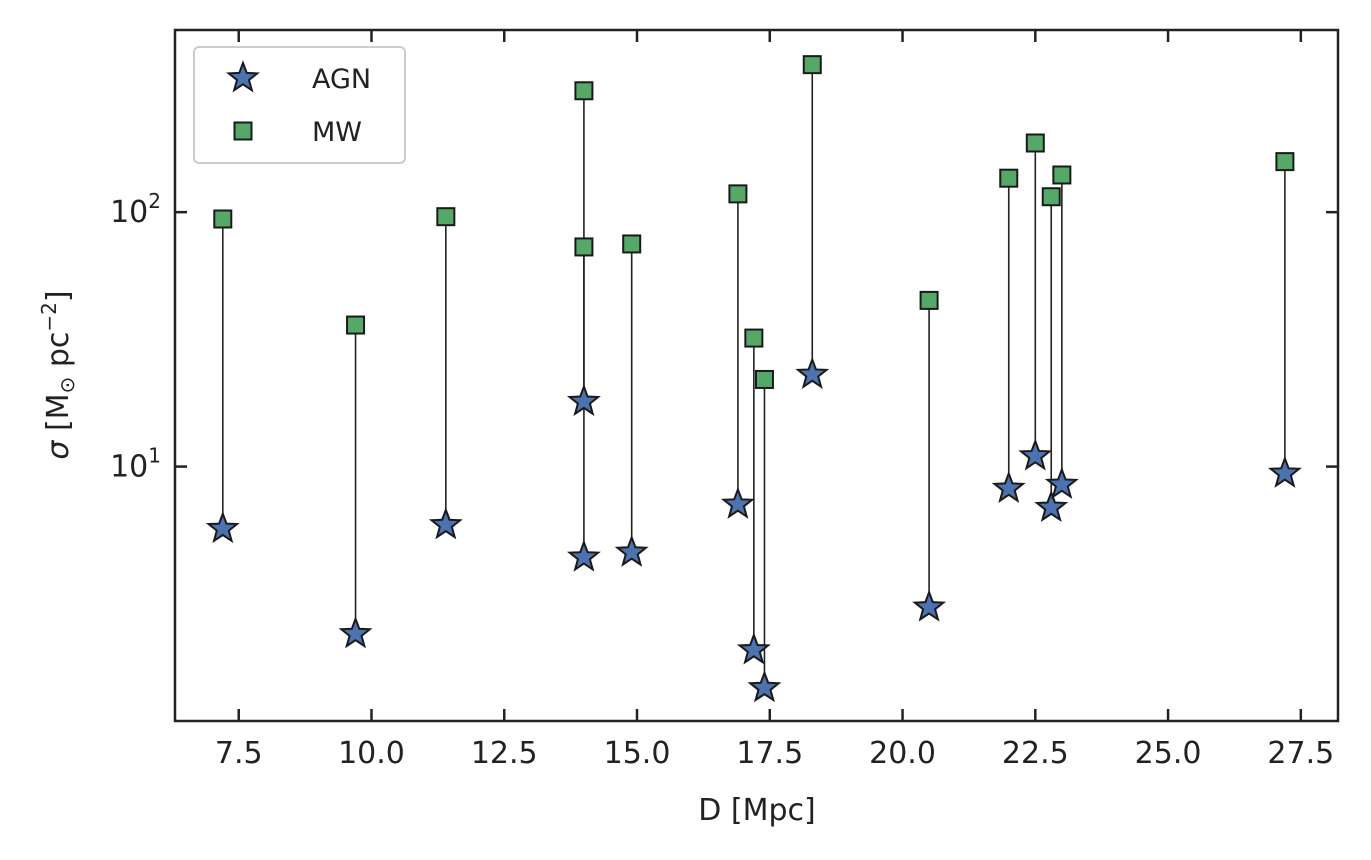  What do you see at coordinates (756, 810) in the screenshot?
I see `x-axis-label: D [Mpc]` at bounding box center [756, 810].